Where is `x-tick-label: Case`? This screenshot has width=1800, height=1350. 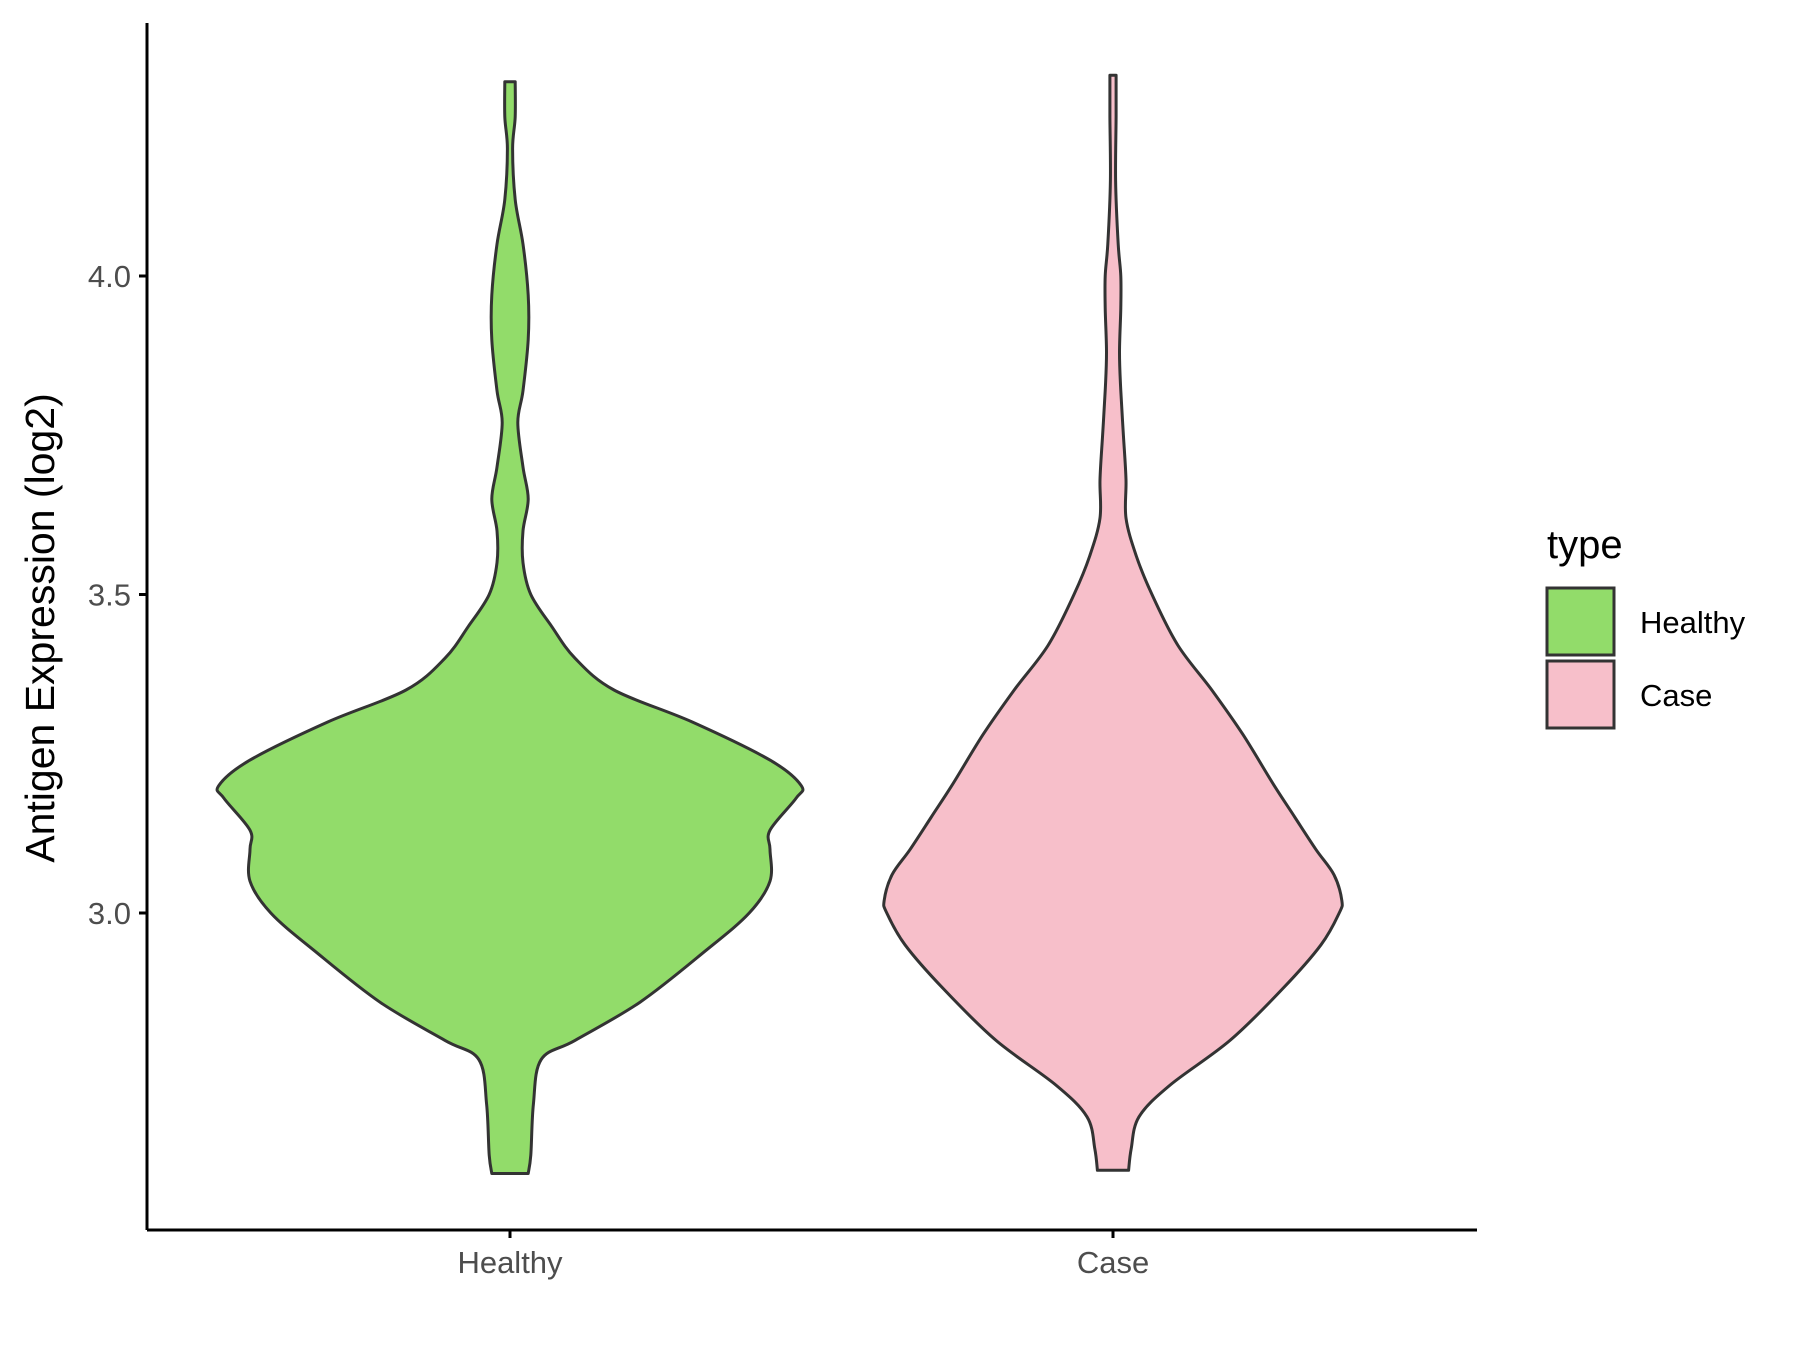 x-tick-label: Case is located at coordinates (1113, 1262).